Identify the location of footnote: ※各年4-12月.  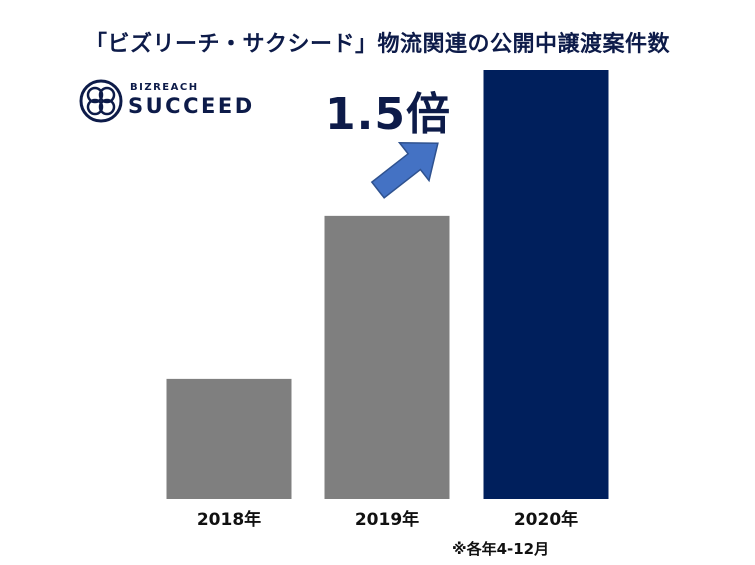
(501, 549).